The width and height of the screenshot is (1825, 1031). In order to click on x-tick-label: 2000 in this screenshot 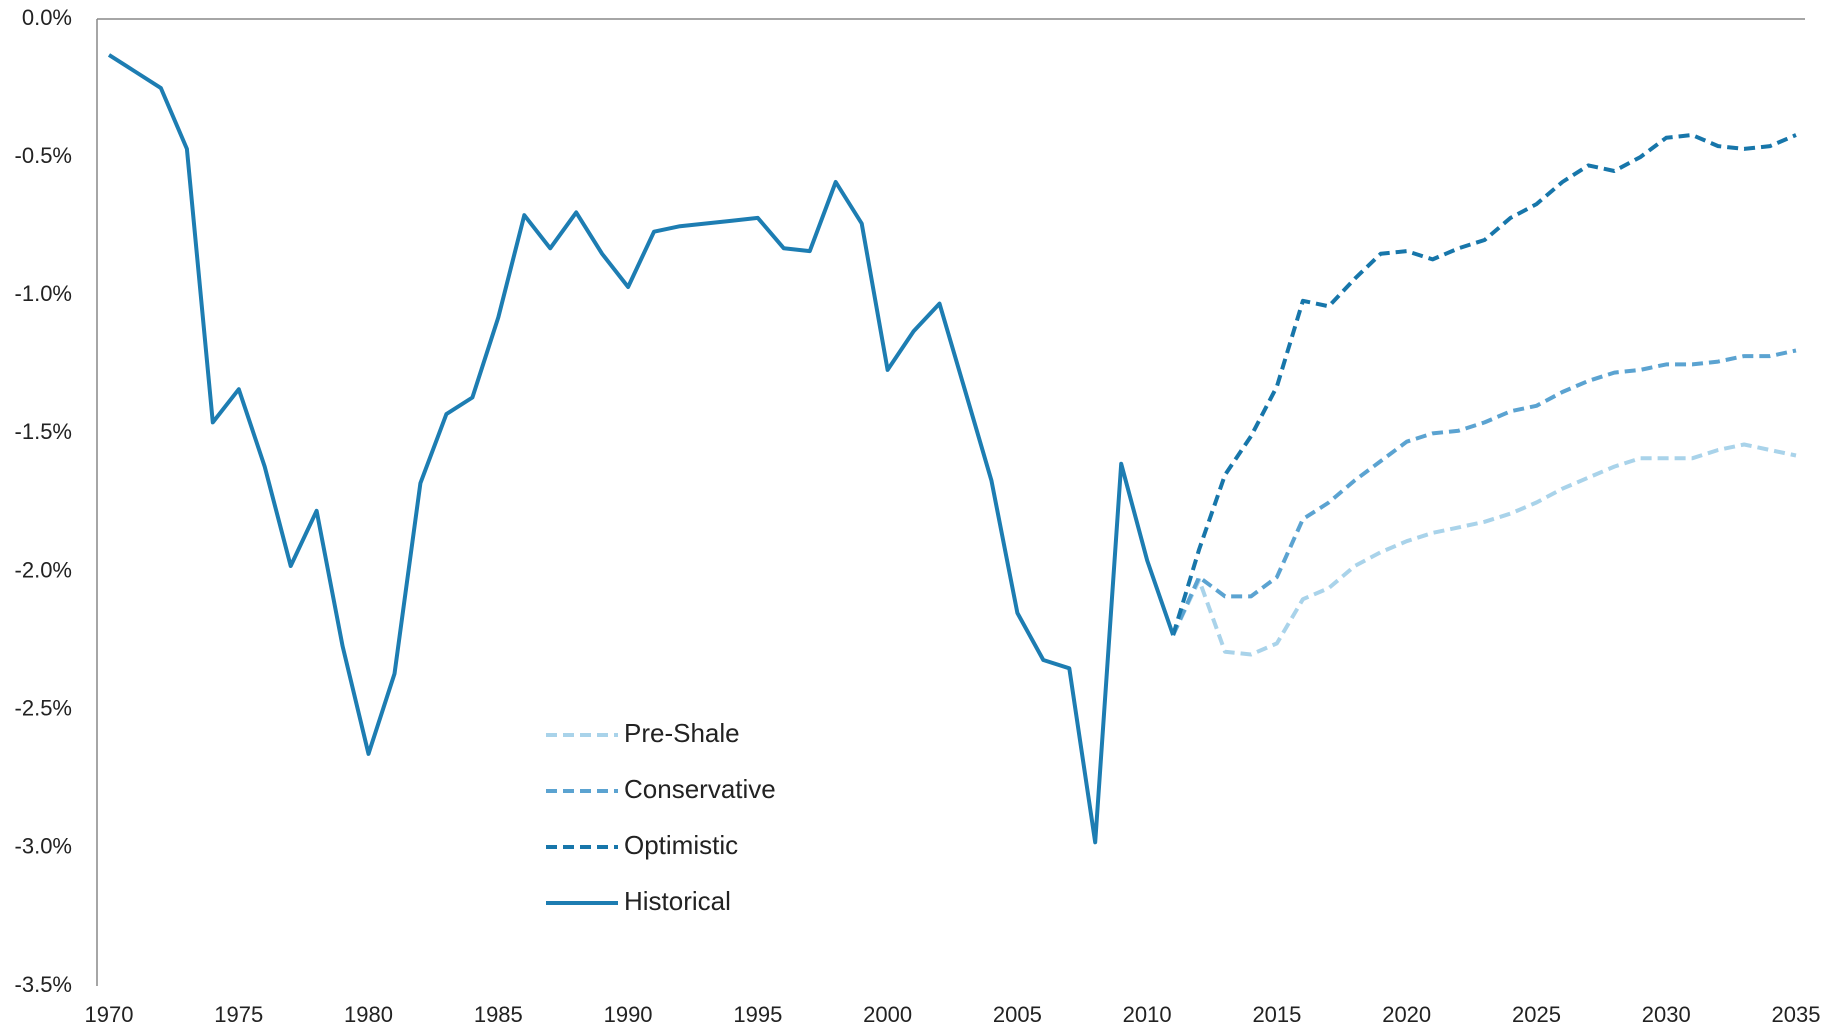, I will do `click(887, 1014)`.